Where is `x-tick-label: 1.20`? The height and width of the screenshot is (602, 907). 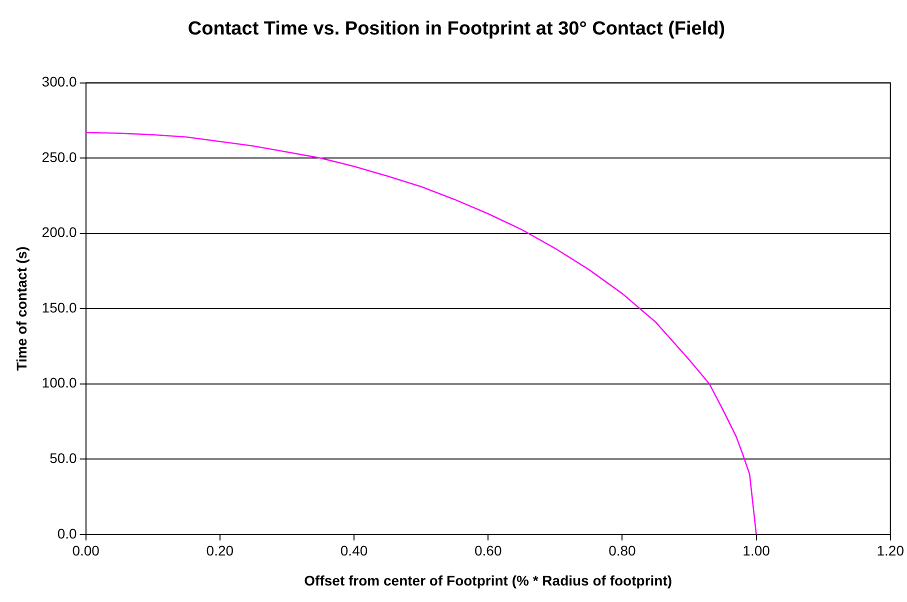 x-tick-label: 1.20 is located at coordinates (890, 550).